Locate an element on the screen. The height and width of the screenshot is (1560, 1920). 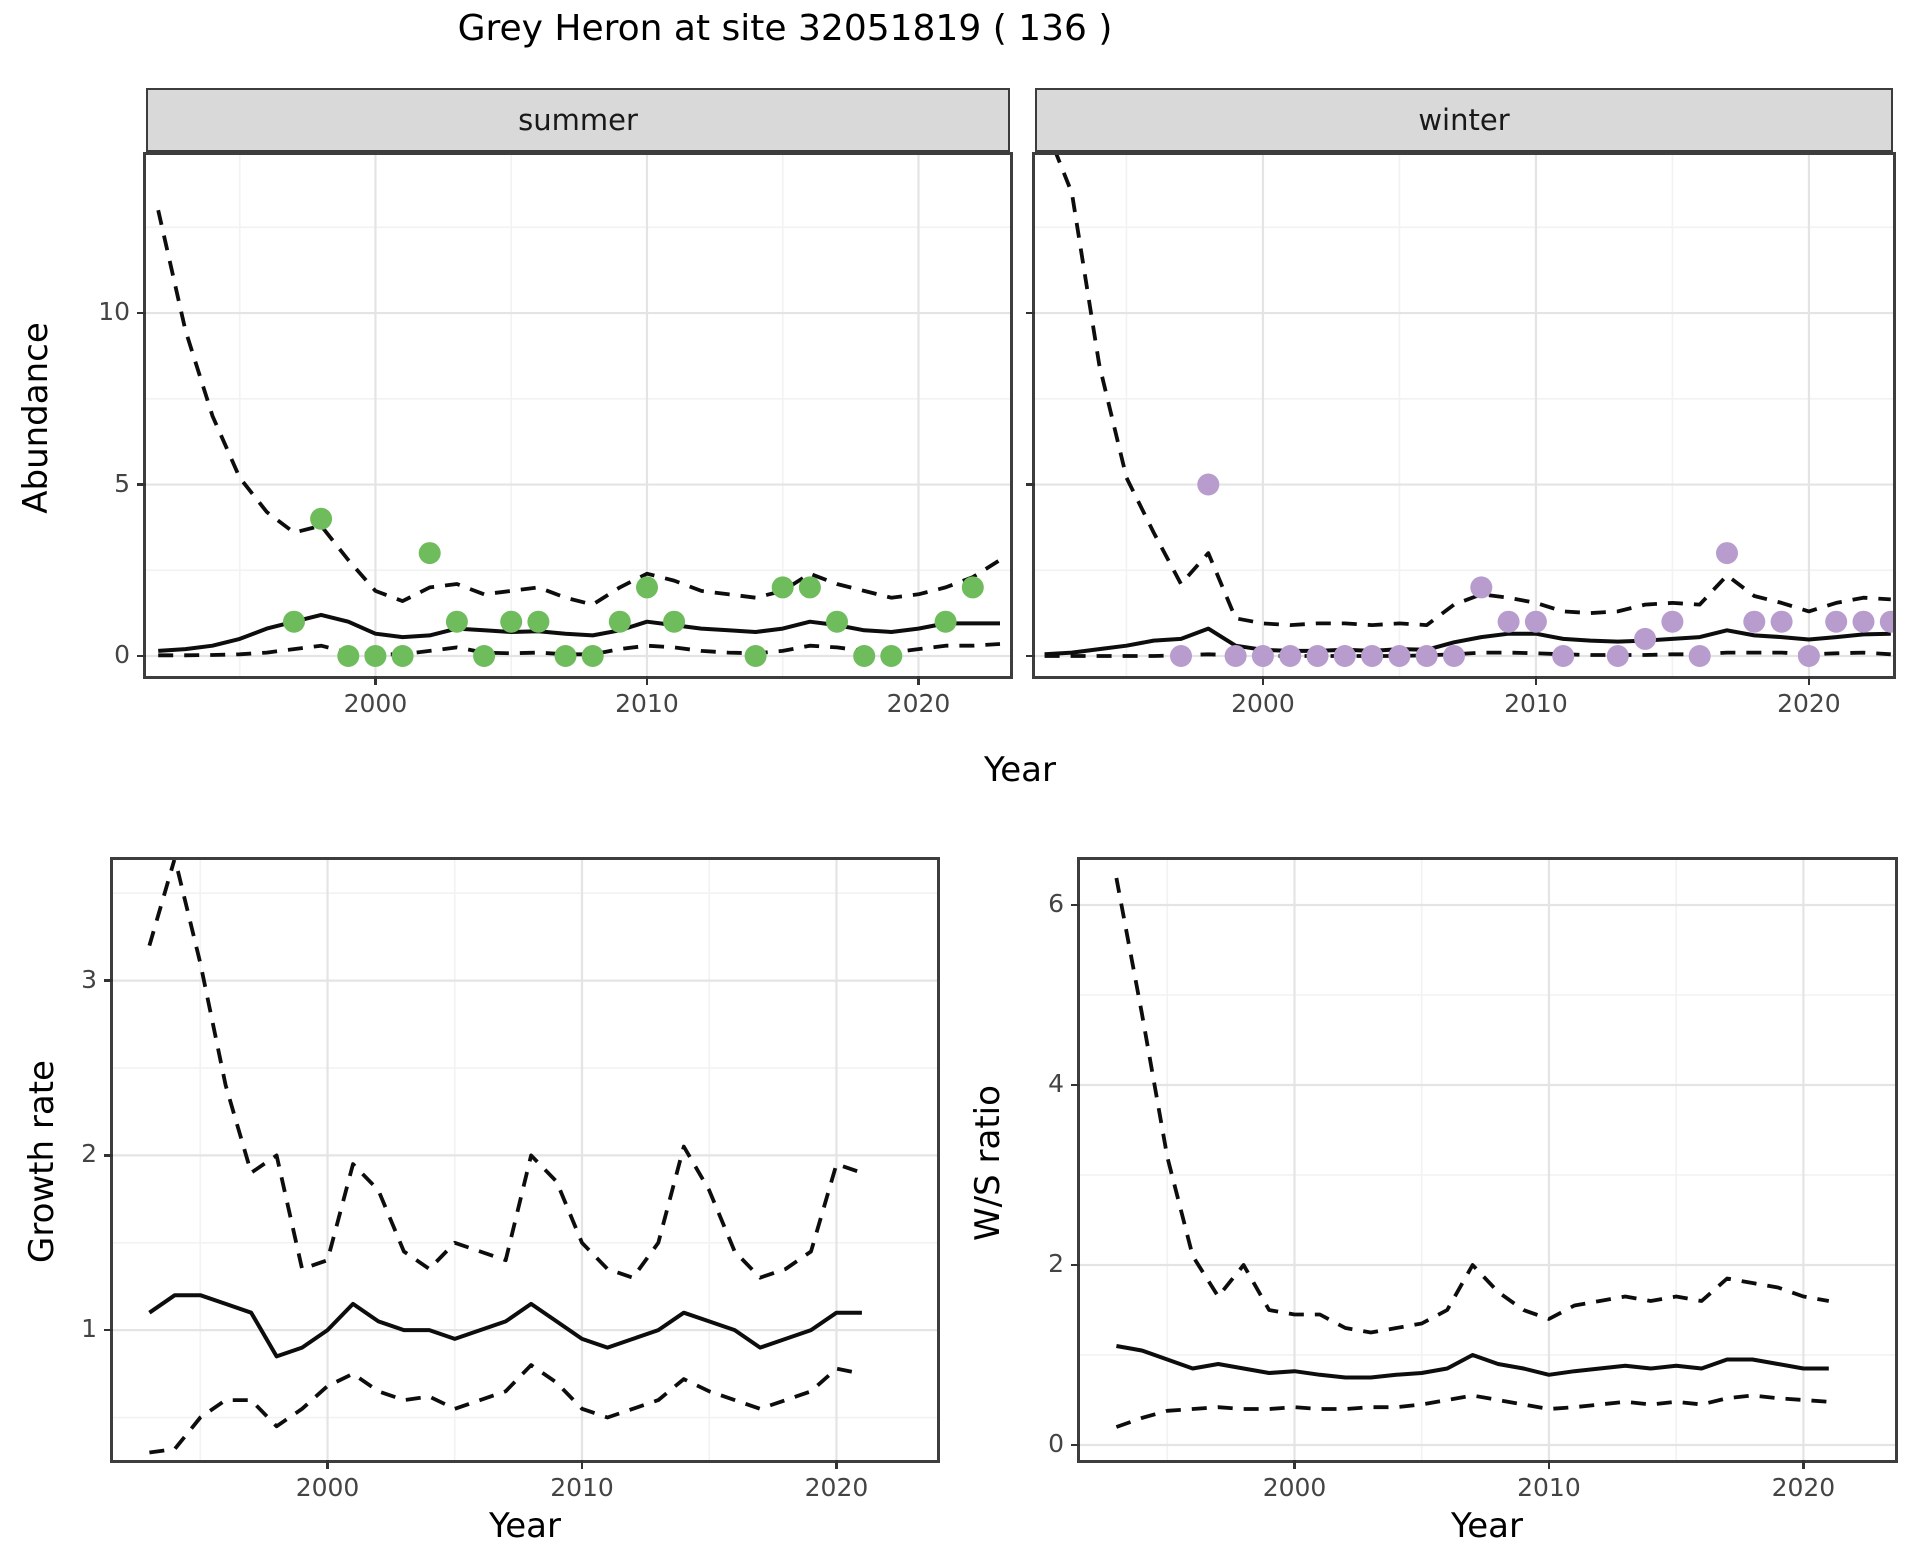
abundance-axis-title: Abundance is located at coordinates (36, 418).